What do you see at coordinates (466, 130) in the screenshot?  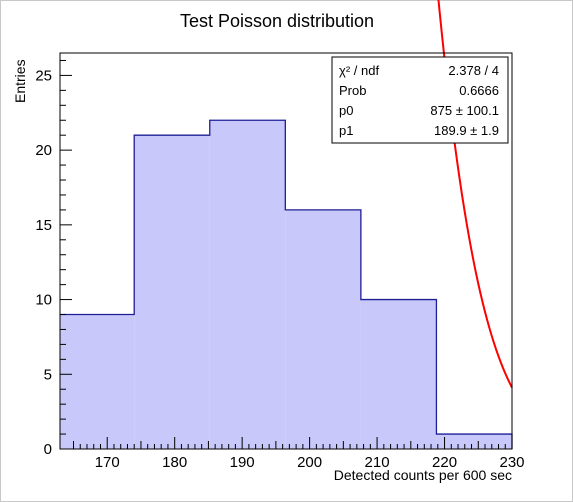 I see `stat-value-p1: 189.9 ± 1.9` at bounding box center [466, 130].